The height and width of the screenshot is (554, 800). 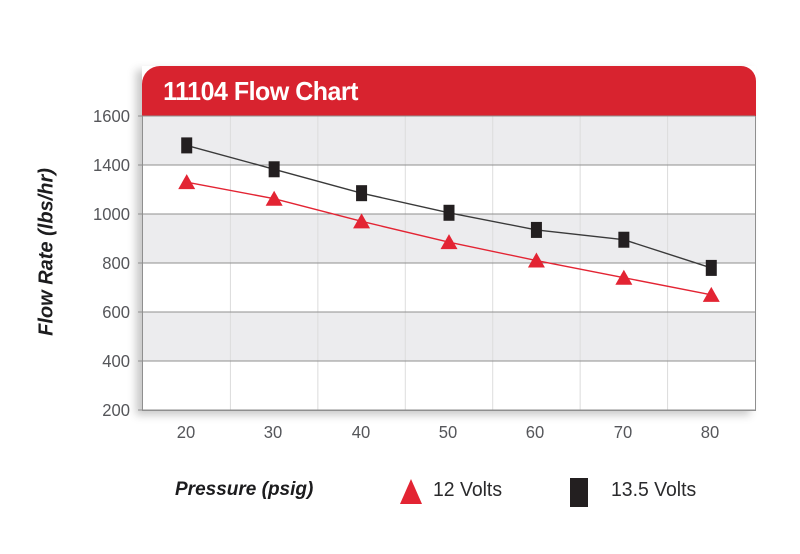 What do you see at coordinates (579, 492) in the screenshot?
I see `legend-square-icon` at bounding box center [579, 492].